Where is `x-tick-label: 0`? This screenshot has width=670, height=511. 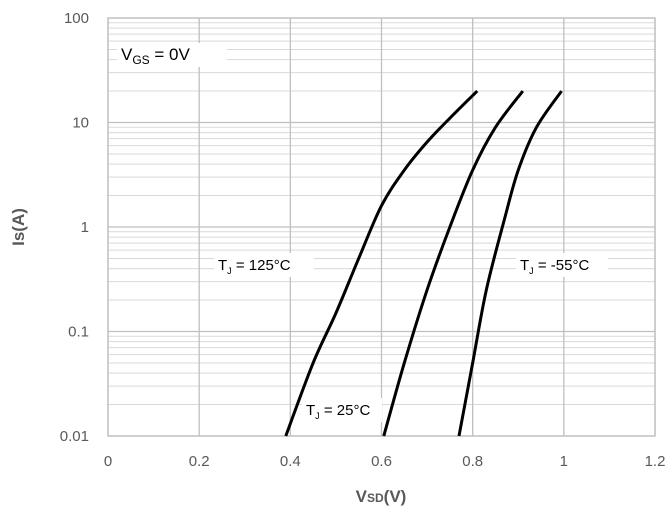
x-tick-label: 0 is located at coordinates (108, 461).